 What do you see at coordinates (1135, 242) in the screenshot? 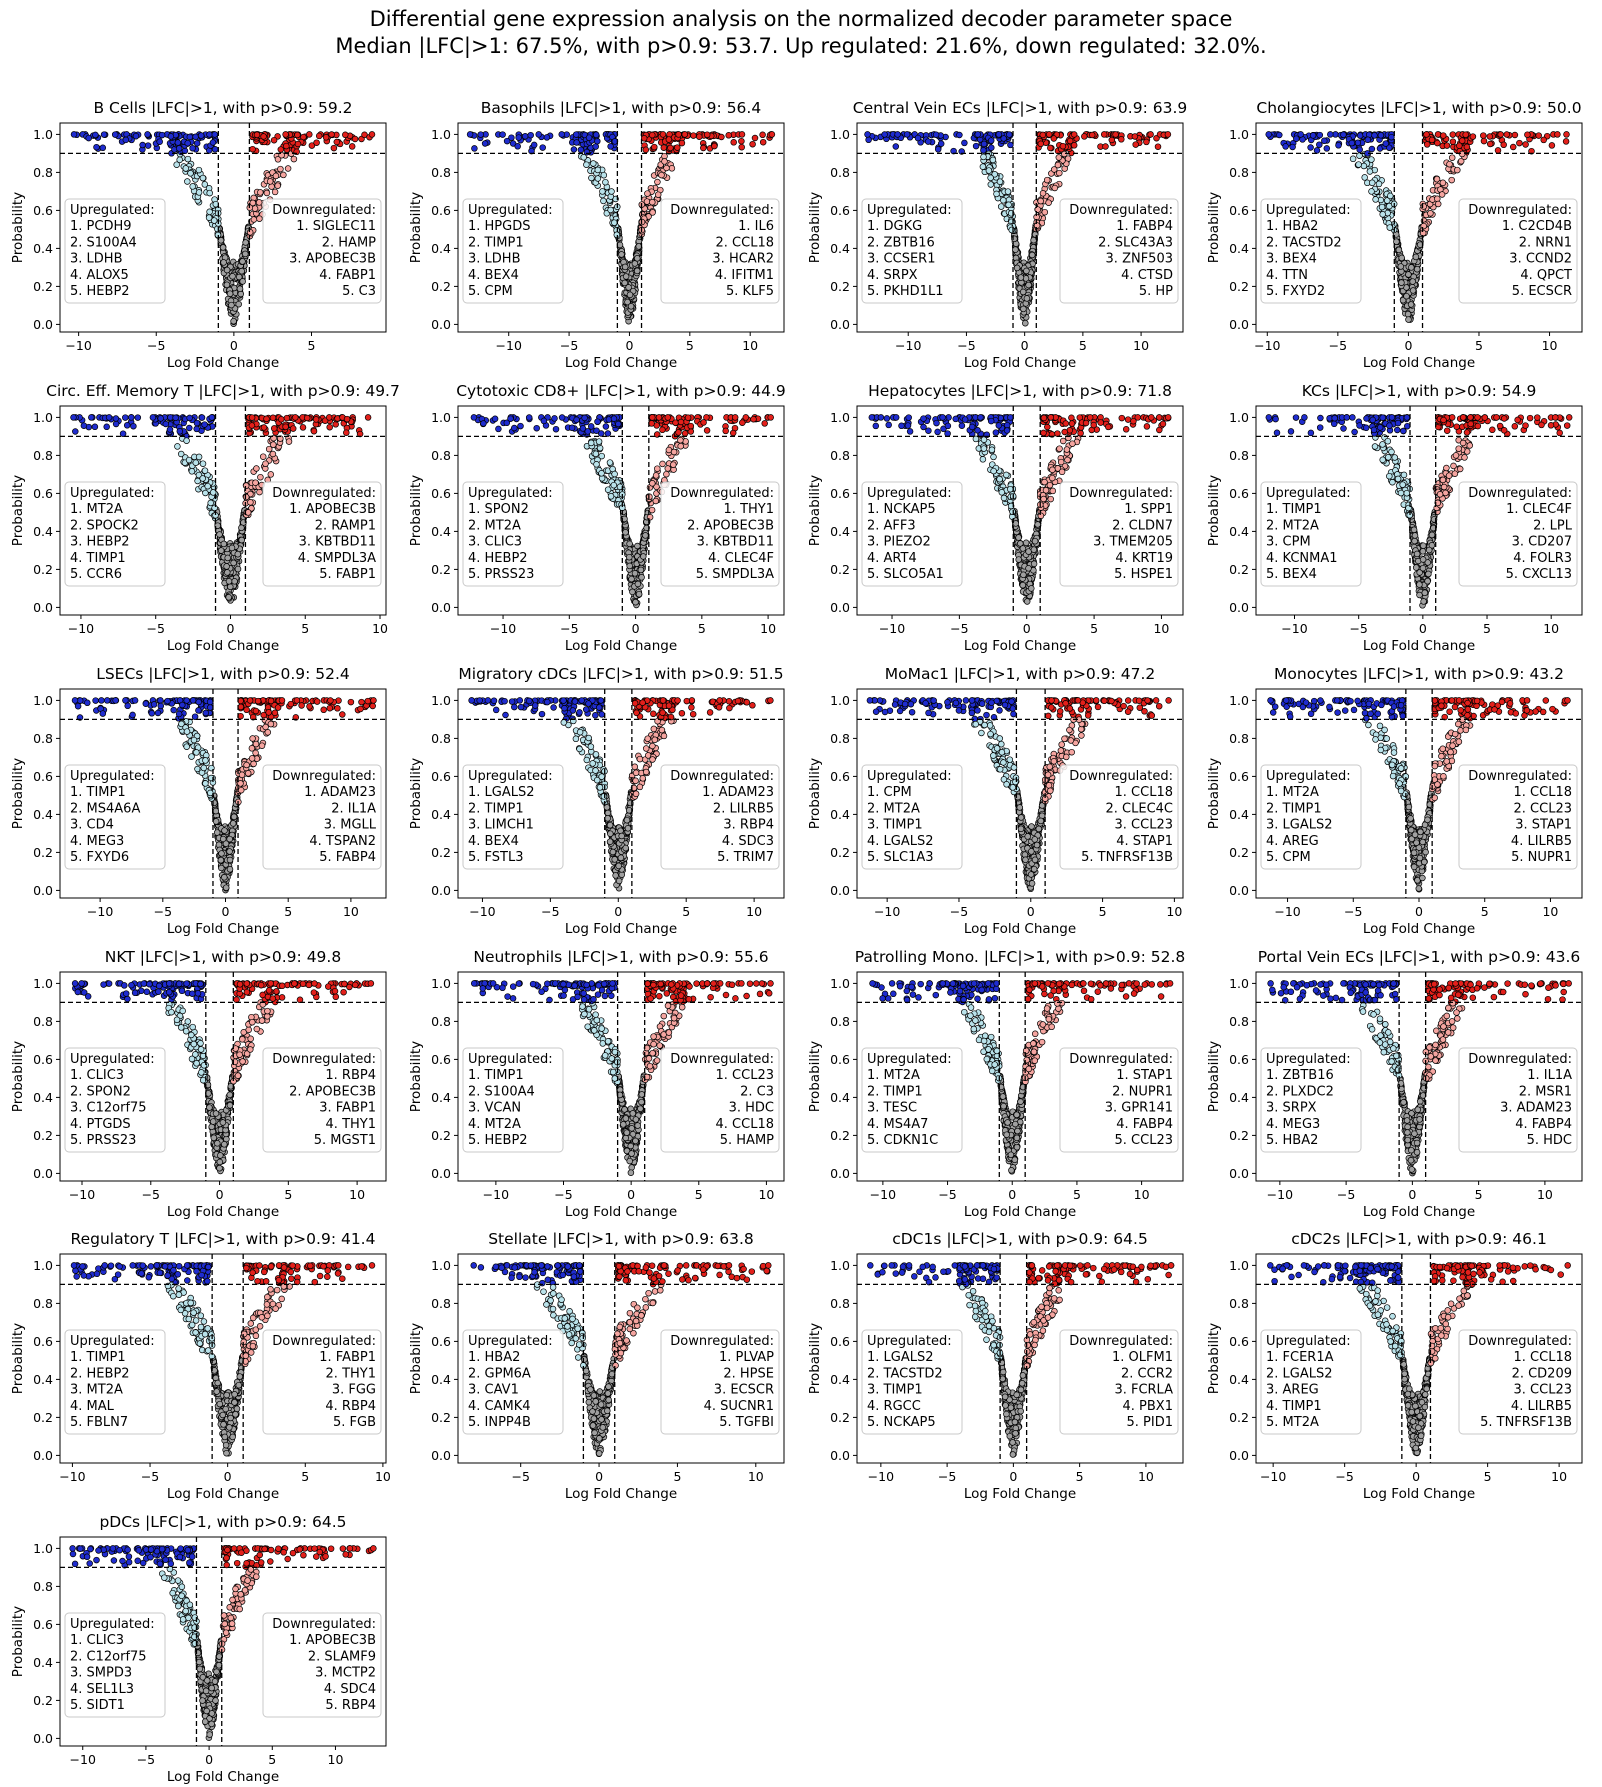
I see `legend-gene: 2. SLC43A3` at bounding box center [1135, 242].